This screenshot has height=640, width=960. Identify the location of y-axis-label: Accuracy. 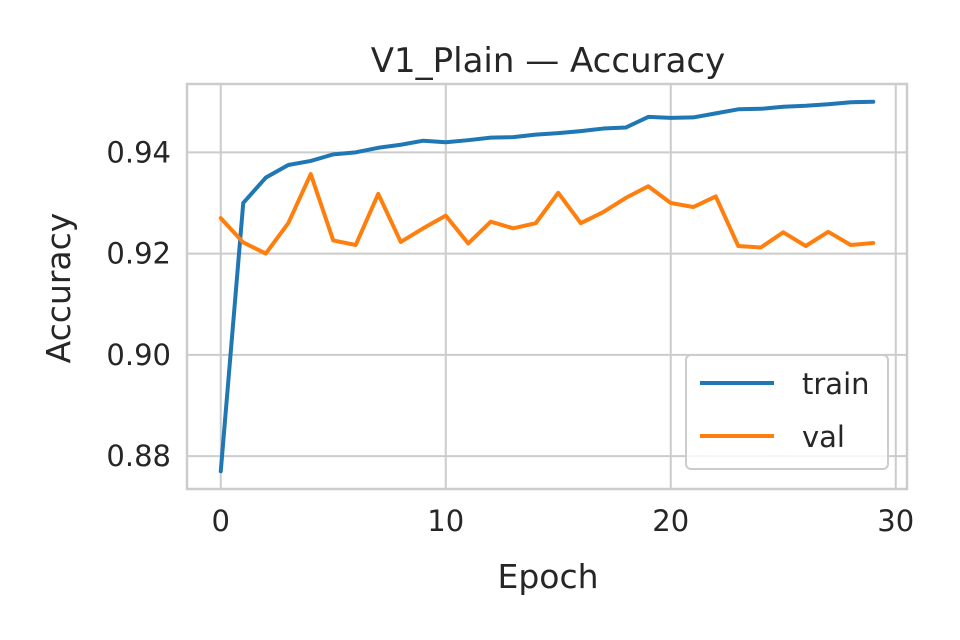
(58, 288).